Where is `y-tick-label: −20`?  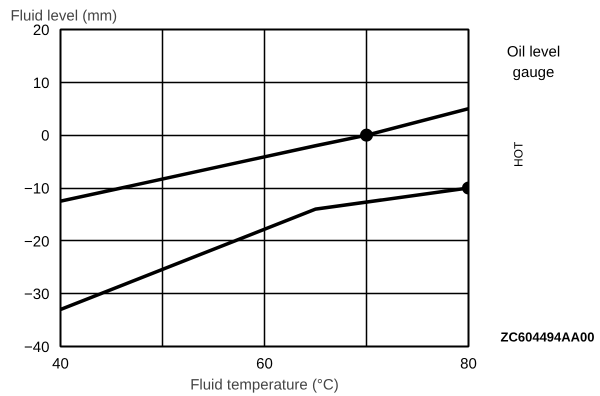 y-tick-label: −20 is located at coordinates (37, 241).